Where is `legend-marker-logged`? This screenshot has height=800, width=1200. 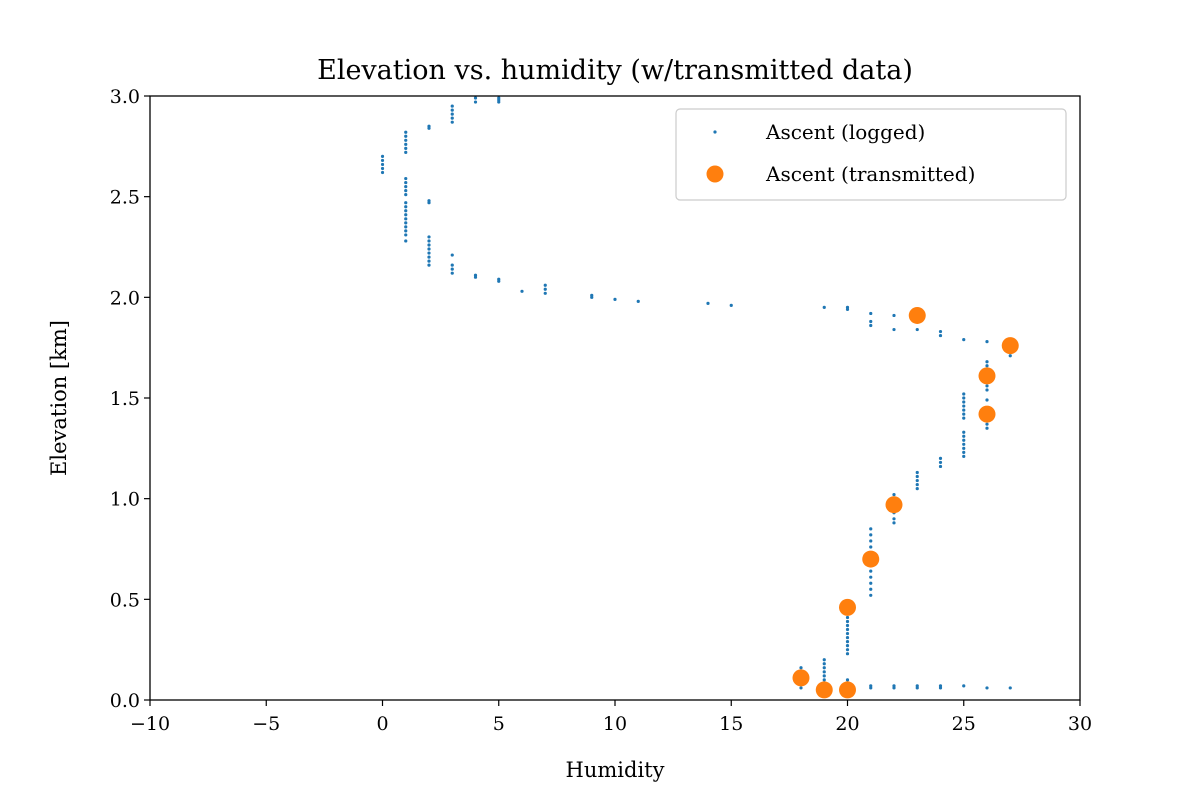
legend-marker-logged is located at coordinates (715, 132).